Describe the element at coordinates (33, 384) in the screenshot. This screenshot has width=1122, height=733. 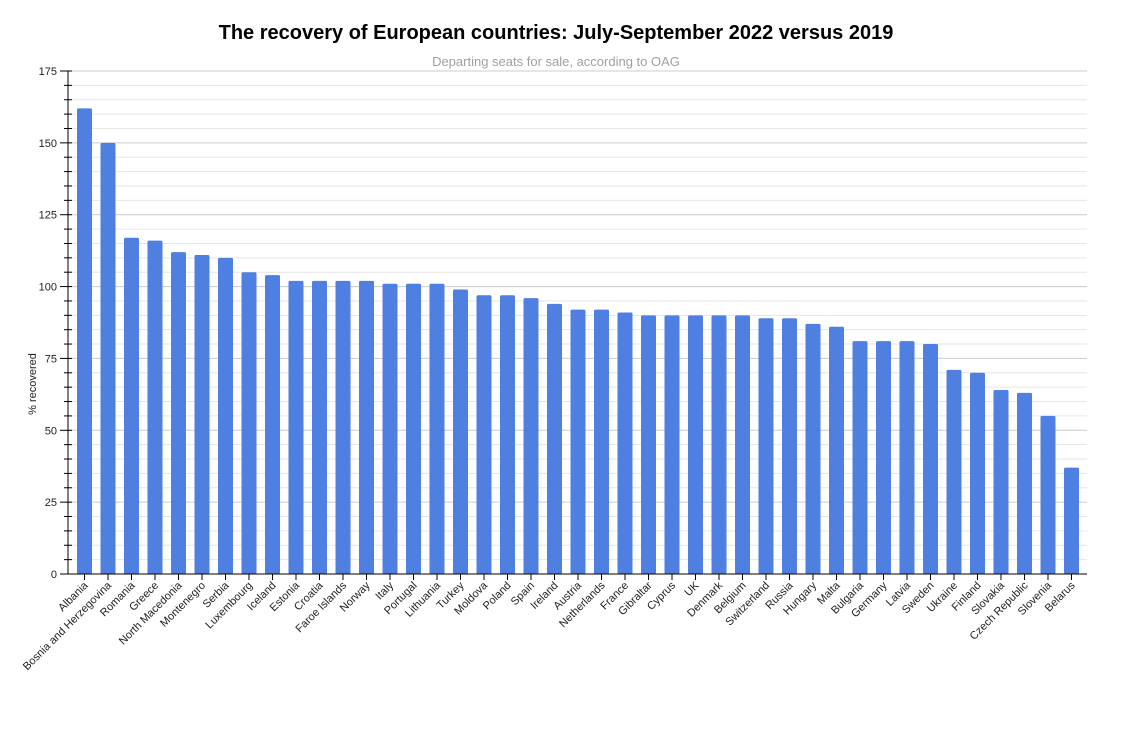
I see `y-axis-label: % recovered` at that location.